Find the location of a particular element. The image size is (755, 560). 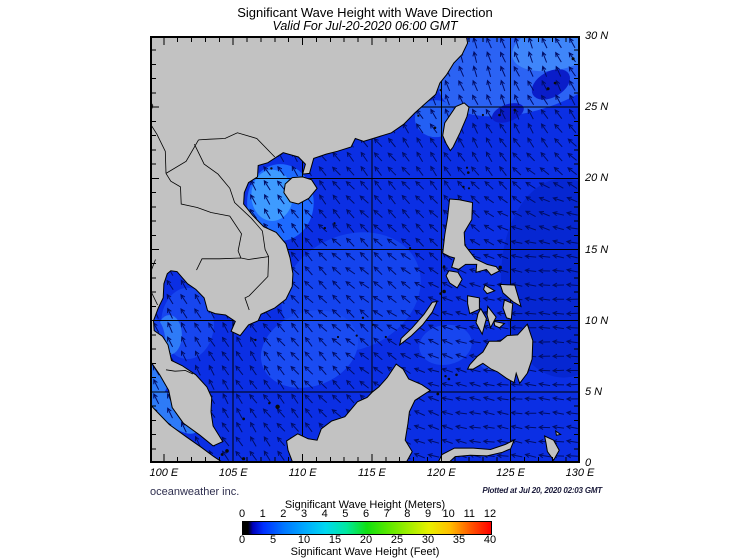

colorbar-tick-meters: 3 is located at coordinates (304, 514).